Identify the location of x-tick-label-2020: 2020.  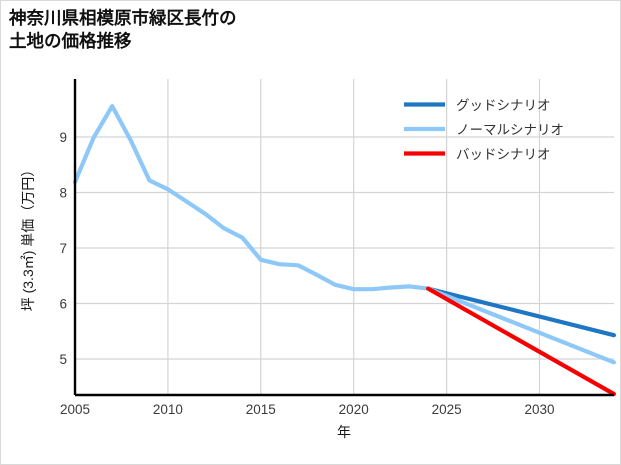
(354, 409).